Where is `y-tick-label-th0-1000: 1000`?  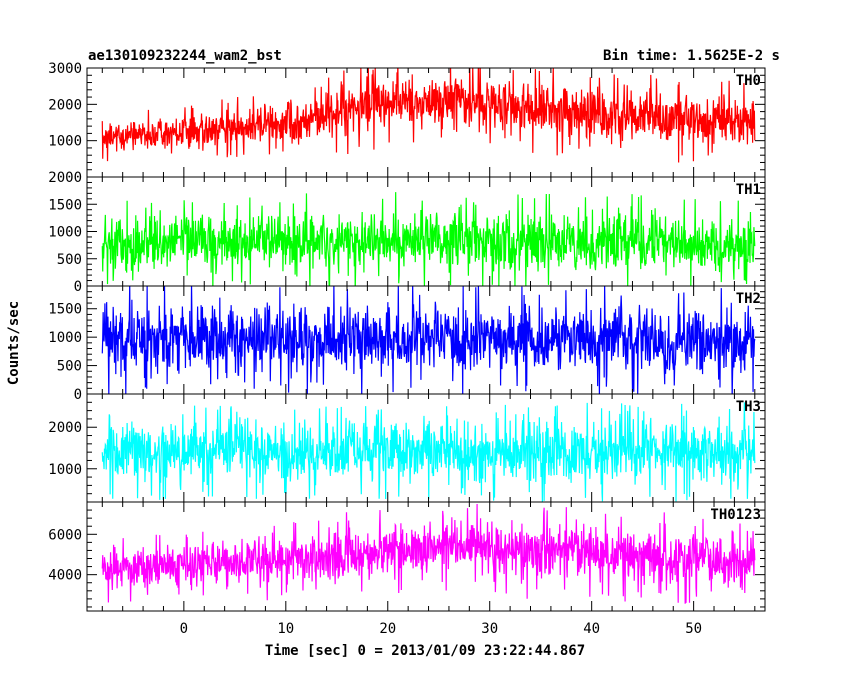 y-tick-label-th0-1000: 1000 is located at coordinates (65, 142).